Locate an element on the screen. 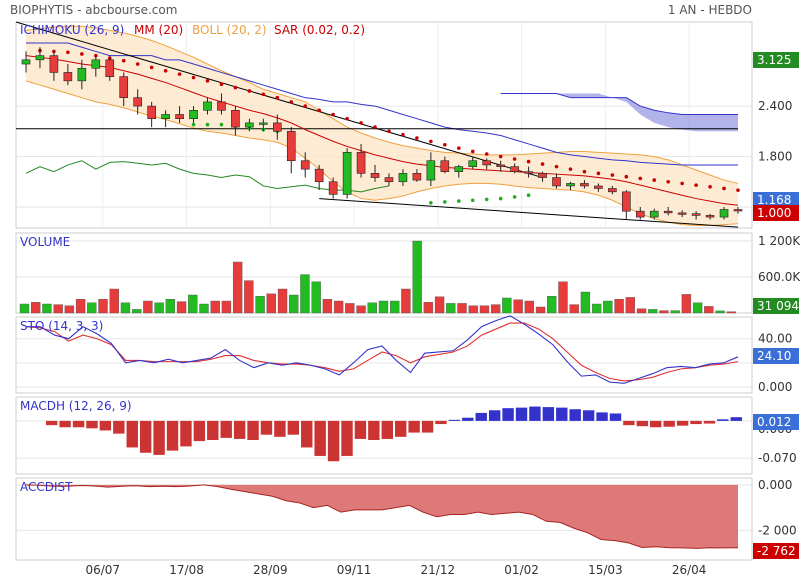 The height and width of the screenshot is (580, 800). ichimoku-cloud is located at coordinates (619, 112).